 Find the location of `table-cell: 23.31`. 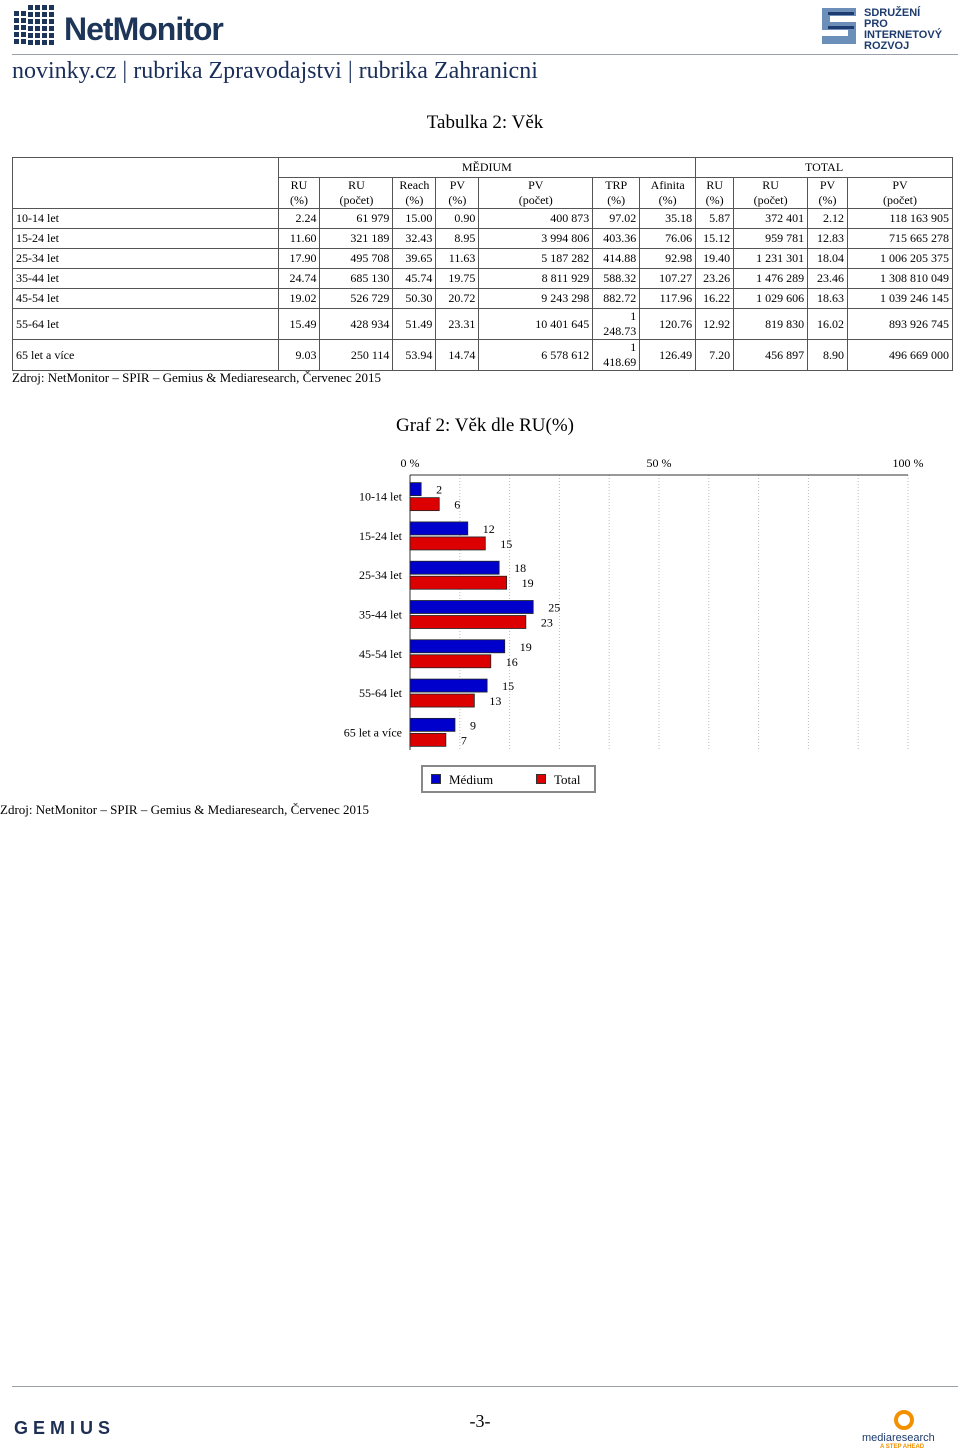

table-cell: 23.31 is located at coordinates (457, 324).